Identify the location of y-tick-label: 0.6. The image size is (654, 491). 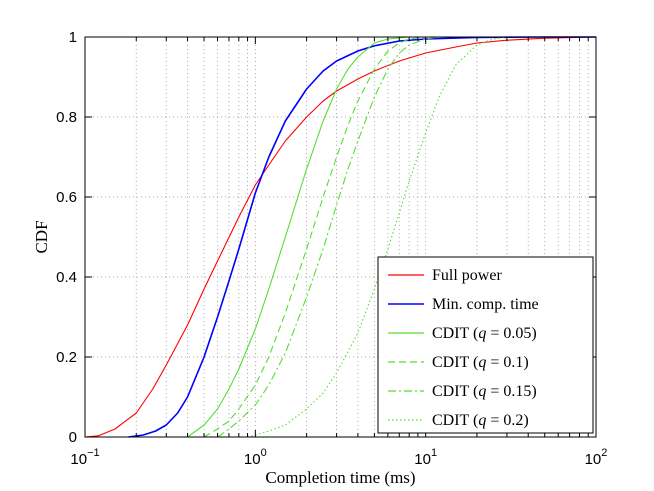
(66, 197).